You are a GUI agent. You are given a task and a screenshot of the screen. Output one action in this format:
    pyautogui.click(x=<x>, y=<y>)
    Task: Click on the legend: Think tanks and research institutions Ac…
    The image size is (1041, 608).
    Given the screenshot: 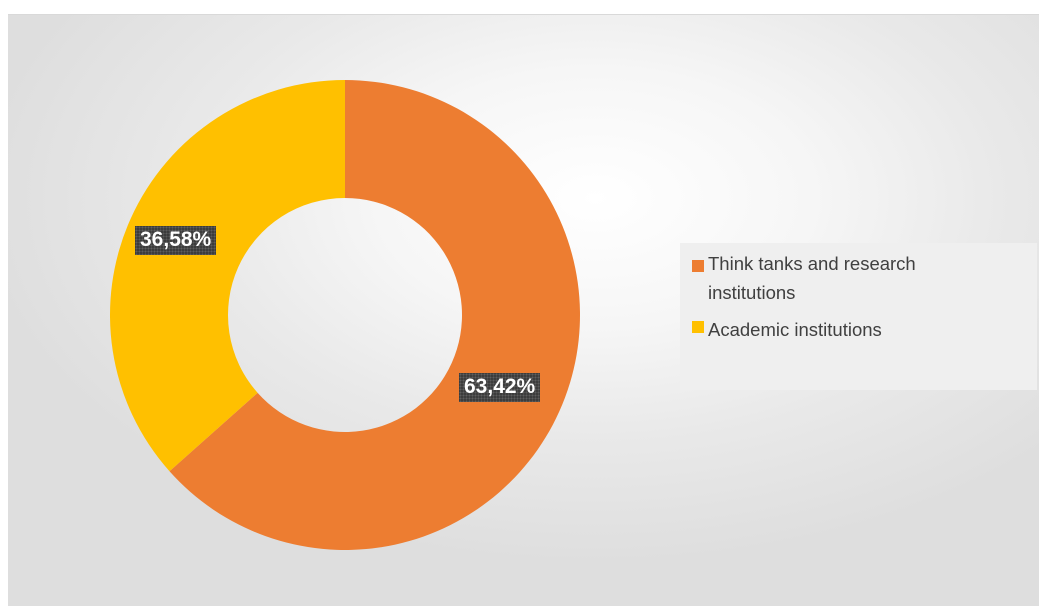 What is the action you would take?
    pyautogui.click(x=858, y=316)
    